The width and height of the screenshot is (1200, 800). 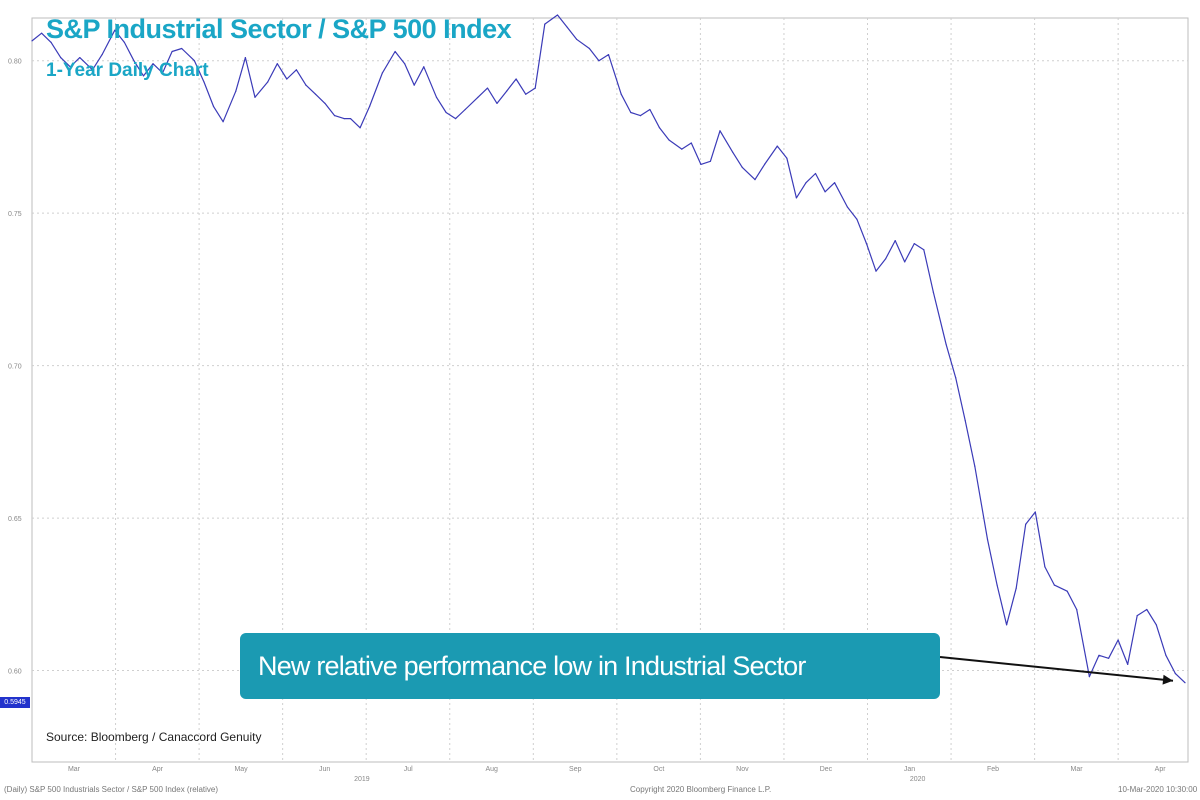 What do you see at coordinates (658, 769) in the screenshot?
I see `x-tick-label: Oct` at bounding box center [658, 769].